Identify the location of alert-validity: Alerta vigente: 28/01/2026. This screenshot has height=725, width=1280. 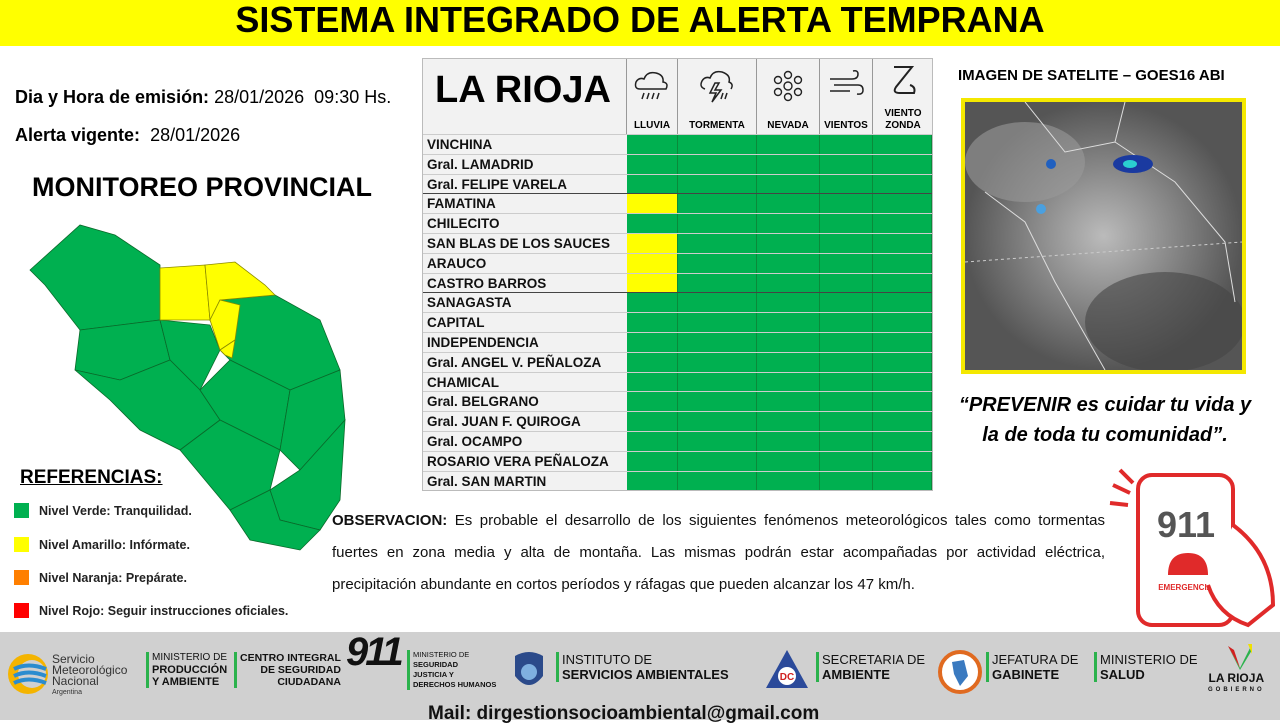
(128, 135).